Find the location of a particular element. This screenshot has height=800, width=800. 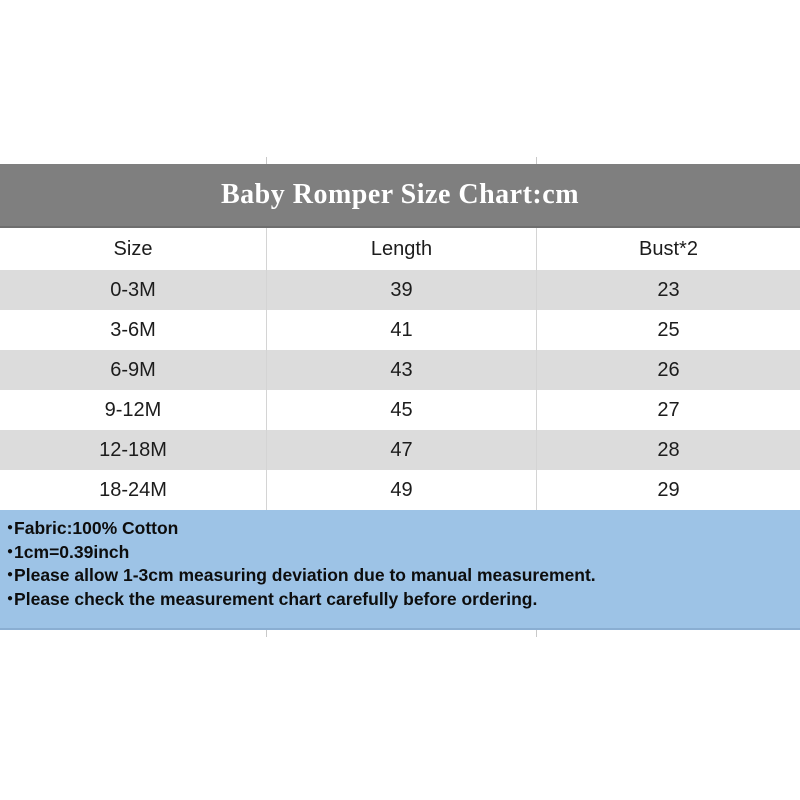

cell-length: 47 is located at coordinates (402, 450).